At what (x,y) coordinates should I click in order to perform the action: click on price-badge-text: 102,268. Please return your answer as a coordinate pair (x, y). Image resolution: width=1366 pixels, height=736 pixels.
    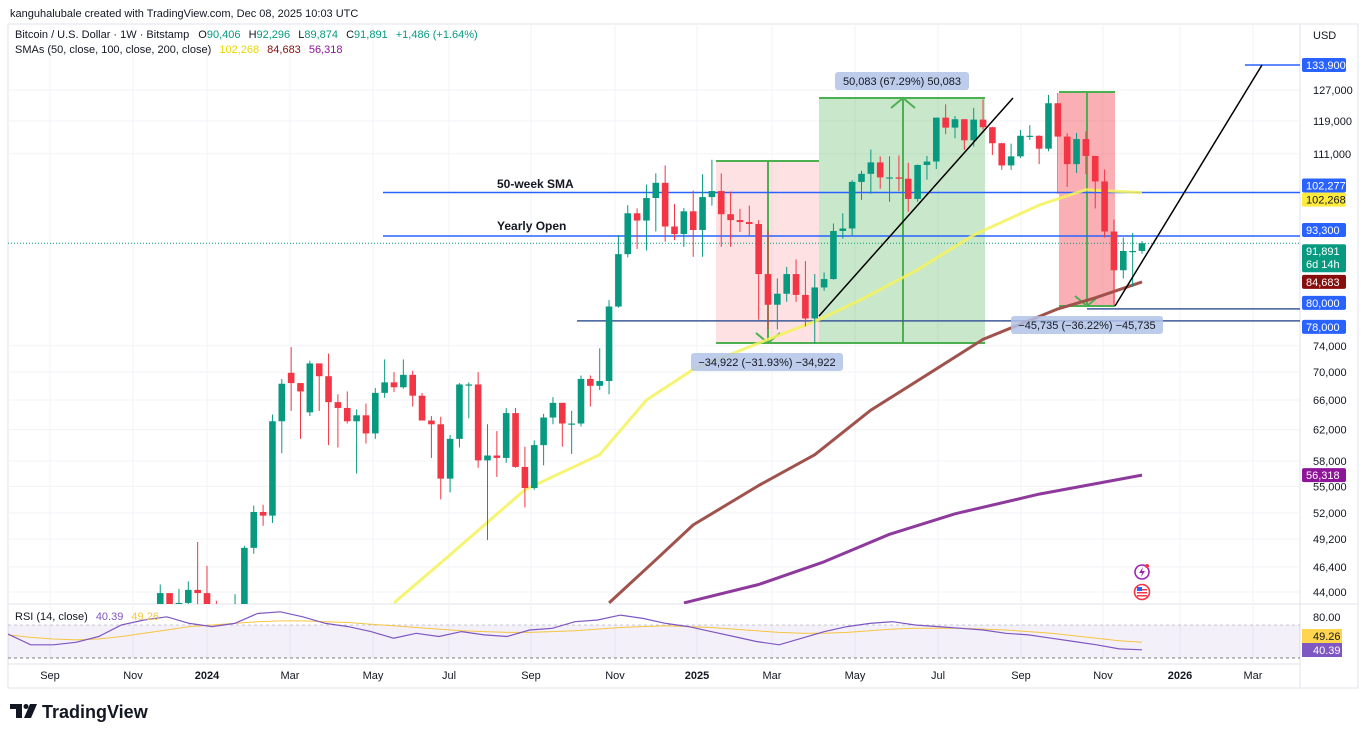
    Looking at the image, I should click on (1326, 201).